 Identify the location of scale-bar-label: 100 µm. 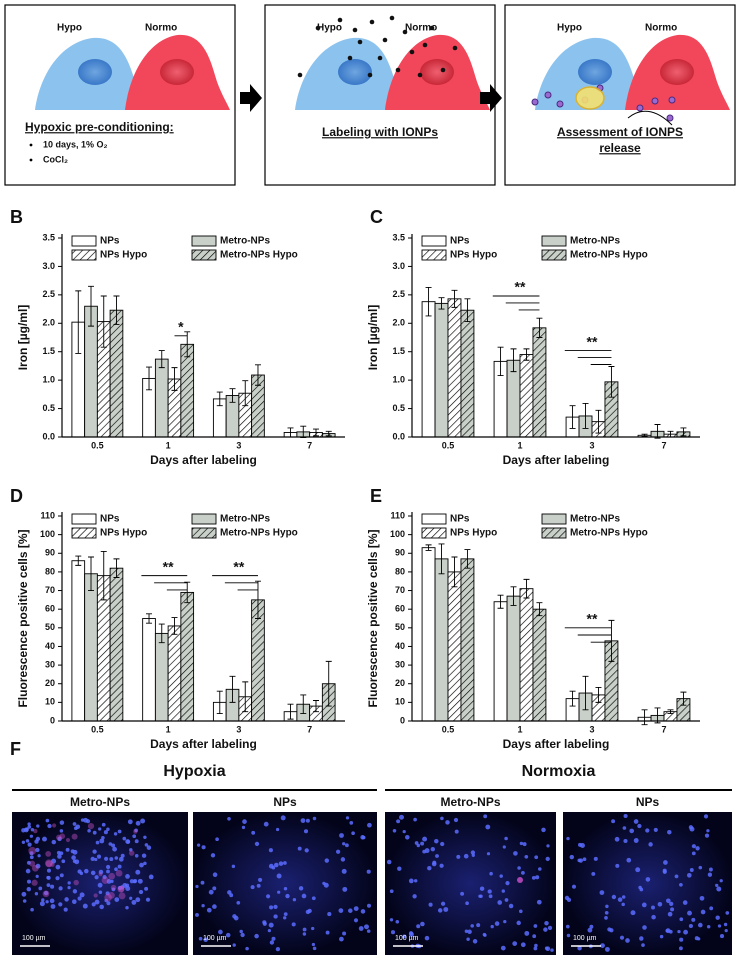
(407, 938).